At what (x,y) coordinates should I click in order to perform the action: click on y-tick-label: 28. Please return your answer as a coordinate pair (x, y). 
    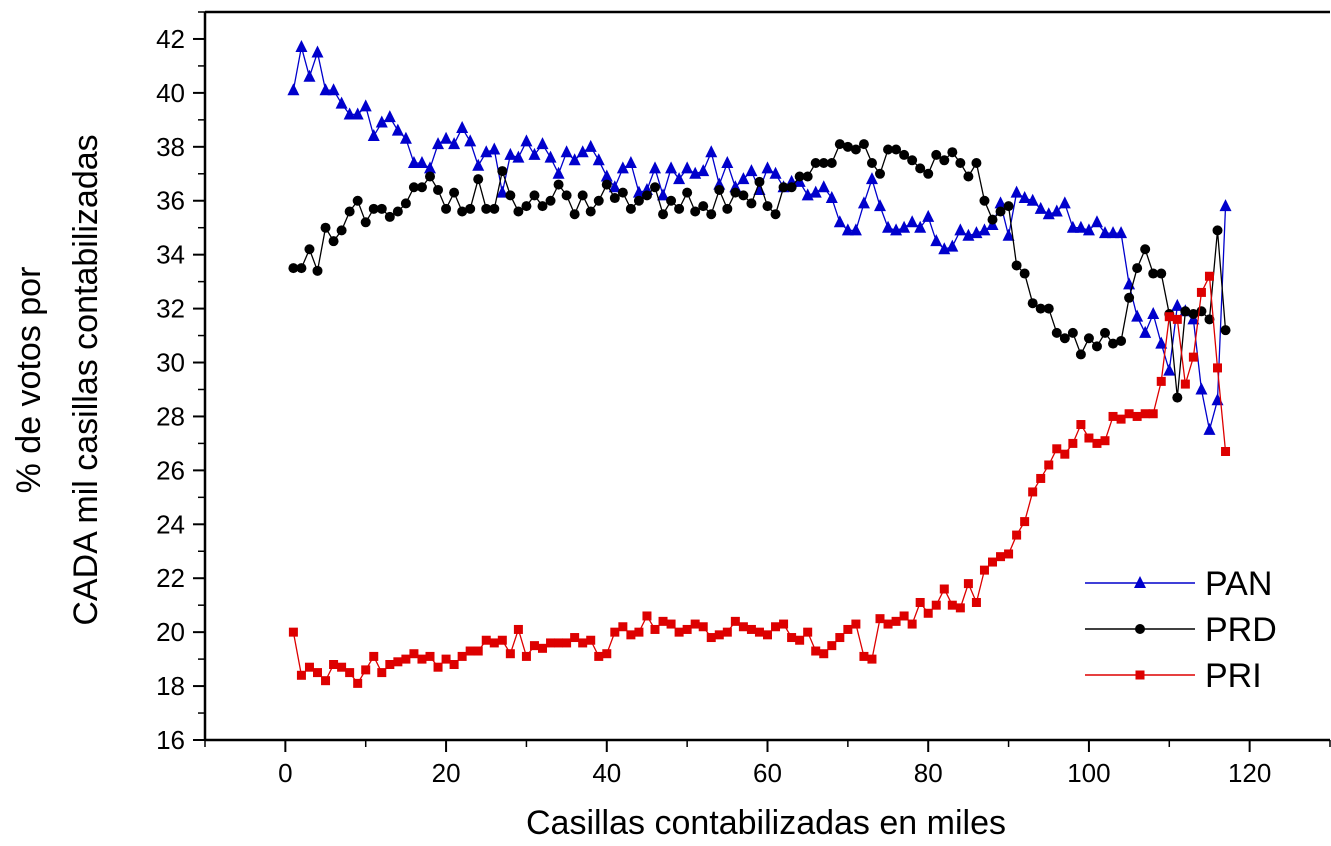
    Looking at the image, I should click on (170, 416).